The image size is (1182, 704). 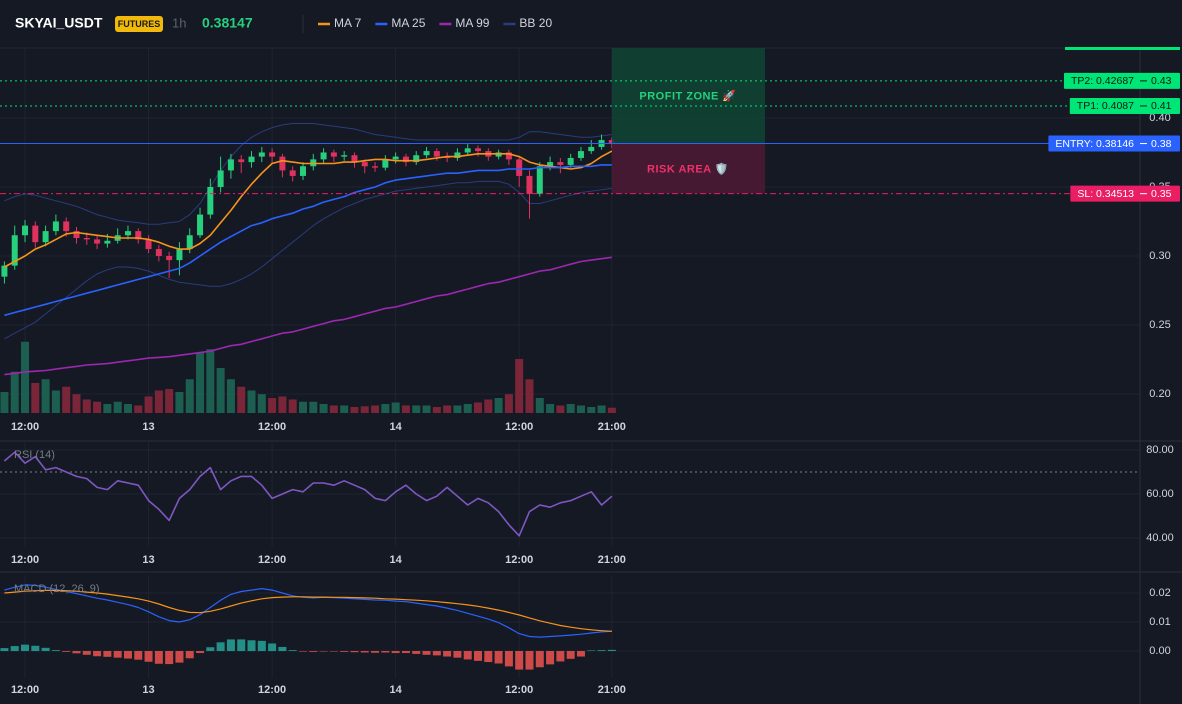 I want to click on legend-label: MA 25, so click(x=408, y=23).